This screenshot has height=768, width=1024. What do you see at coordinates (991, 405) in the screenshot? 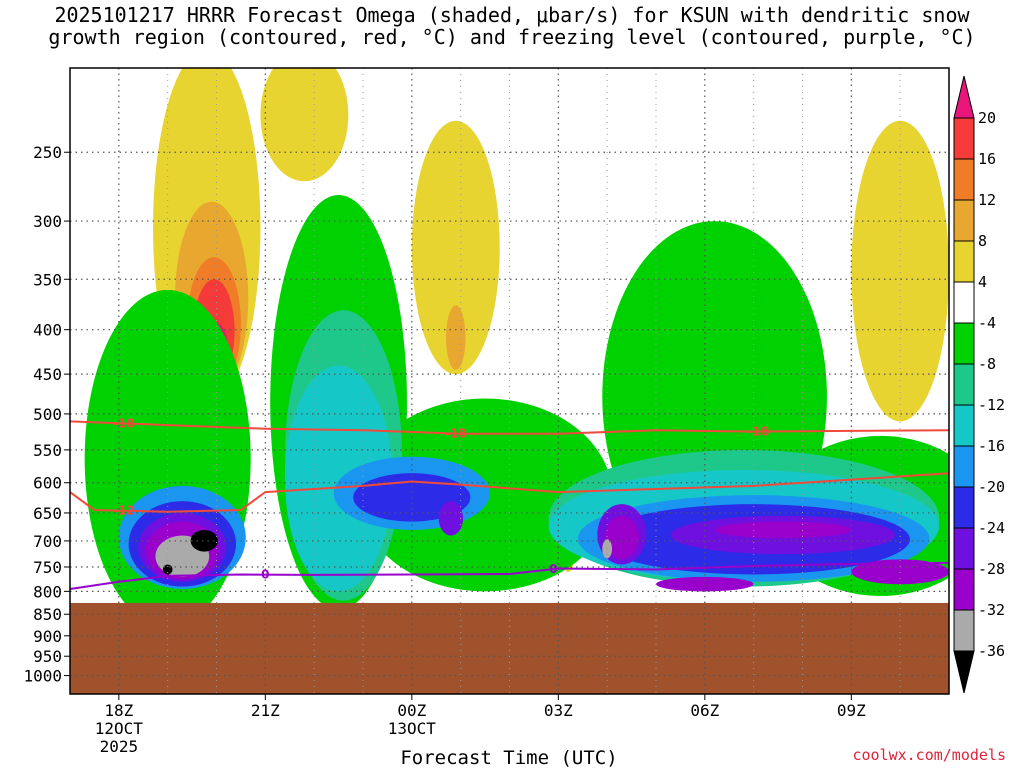
I see `colorbar-label: -12` at bounding box center [991, 405].